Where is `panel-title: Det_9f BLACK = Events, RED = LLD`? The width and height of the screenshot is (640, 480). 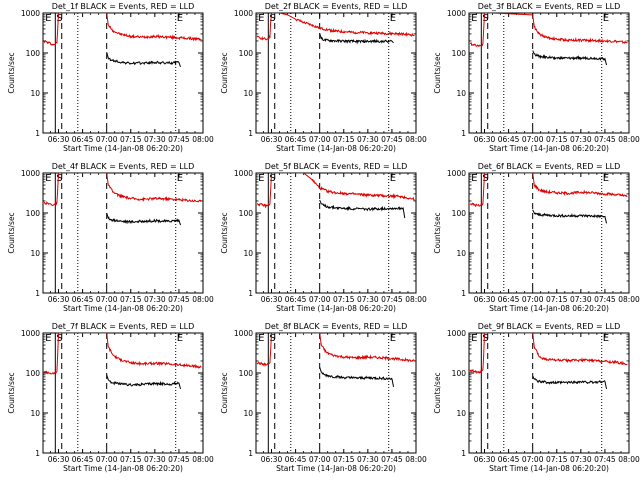
panel-title: Det_9f BLACK = Events, RED = LLD is located at coordinates (549, 326).